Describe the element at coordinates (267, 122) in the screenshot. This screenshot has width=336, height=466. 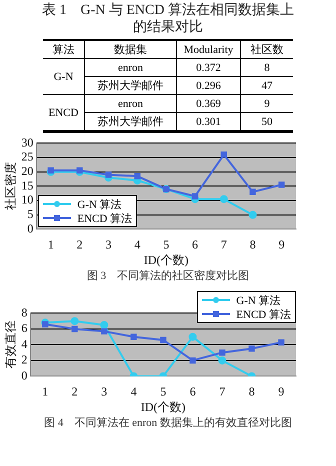
I see `text: 50` at that location.